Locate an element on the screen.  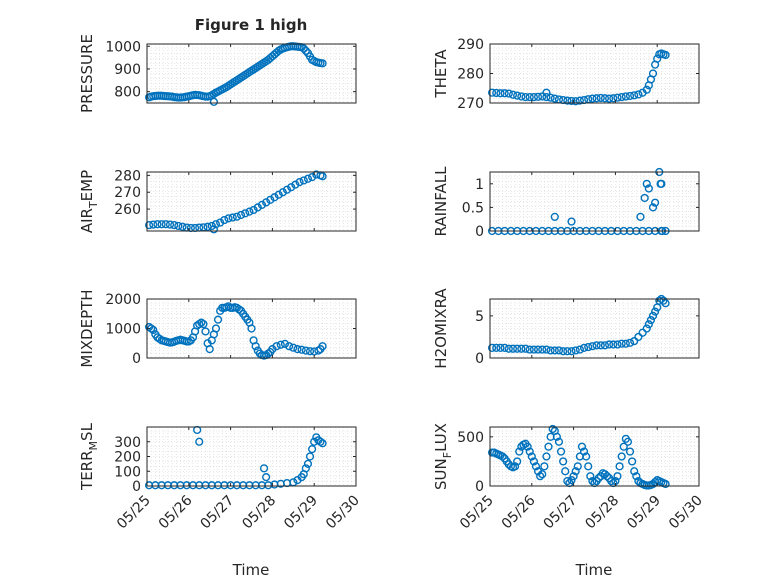
y-tick-label: 1000 is located at coordinates (123, 330).